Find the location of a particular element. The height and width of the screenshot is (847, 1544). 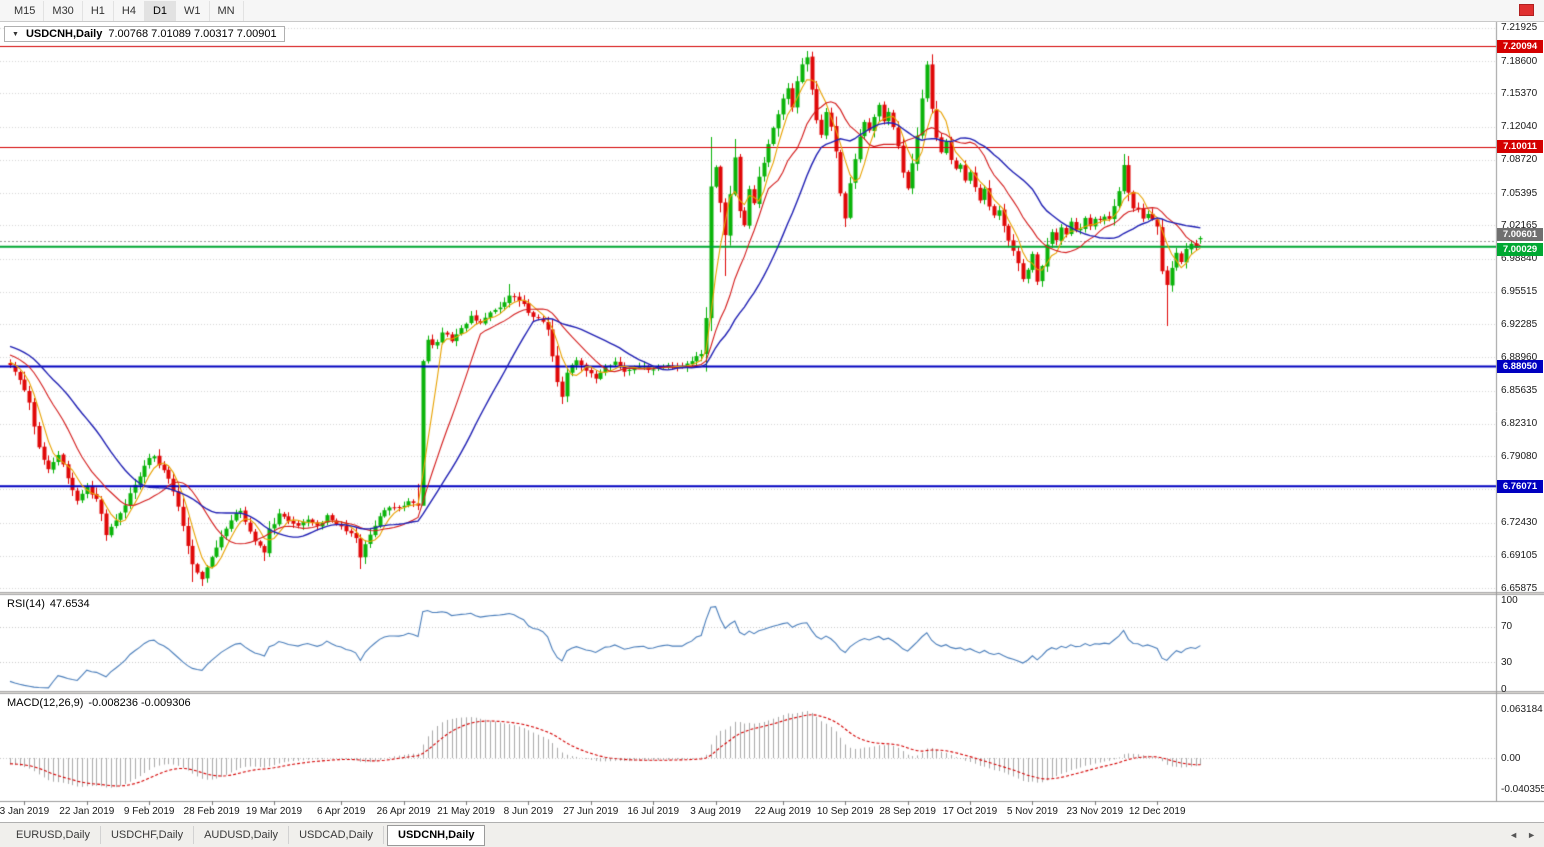

chart-tab-eurusd: EURUSD,Daily is located at coordinates (53, 835).